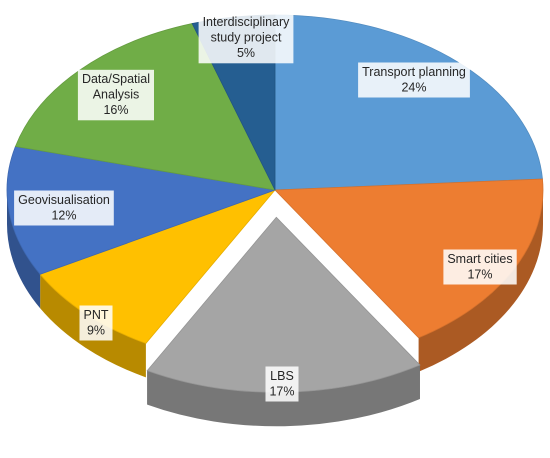  What do you see at coordinates (413, 87) in the screenshot?
I see `data-label-percent: 24%` at bounding box center [413, 87].